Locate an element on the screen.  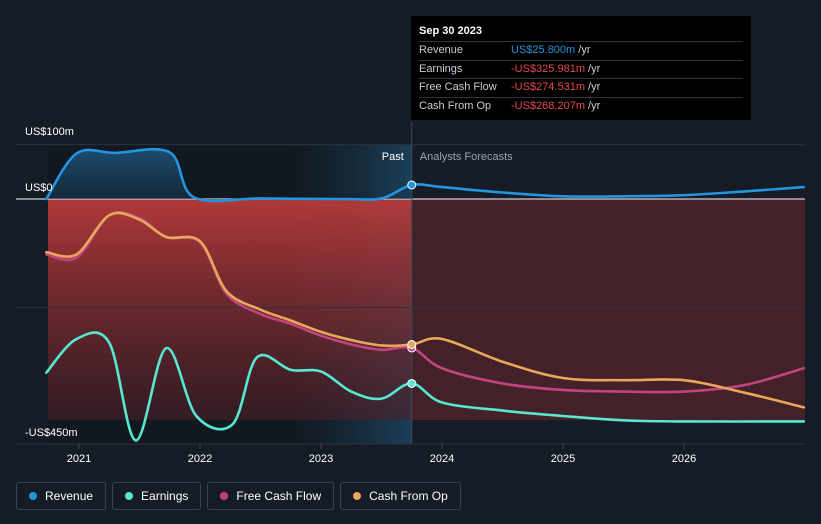
legend-label: Earnings is located at coordinates (165, 496).